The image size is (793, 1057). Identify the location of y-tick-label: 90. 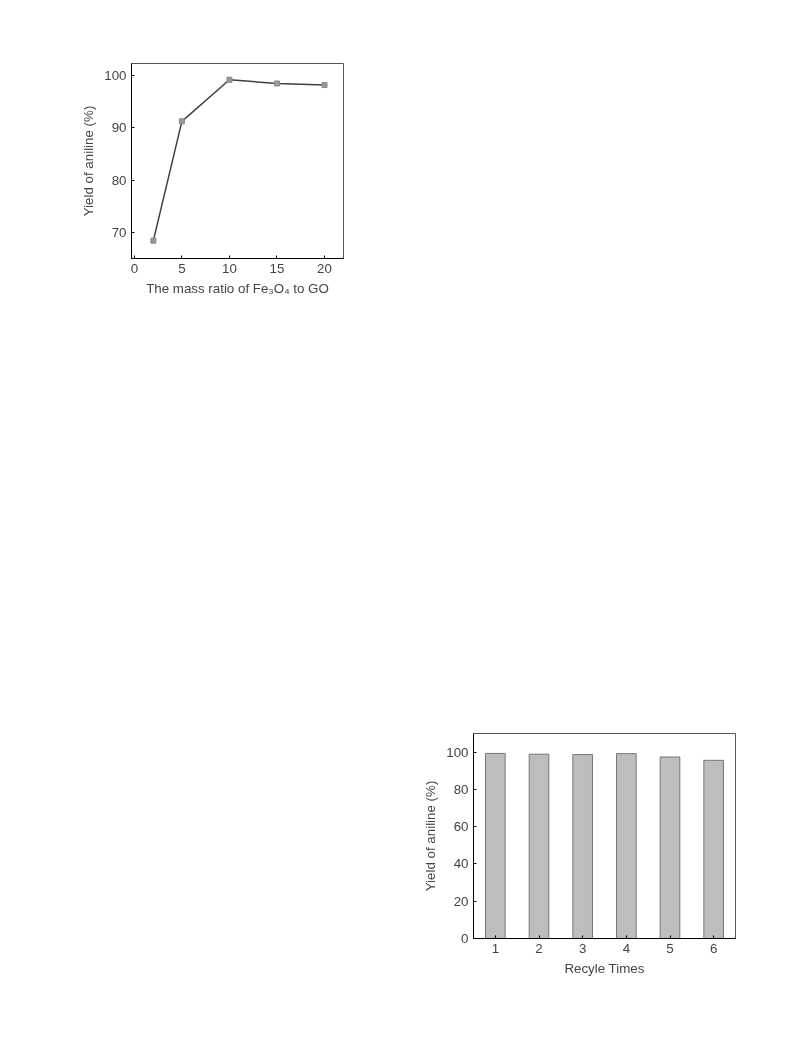
(119, 128).